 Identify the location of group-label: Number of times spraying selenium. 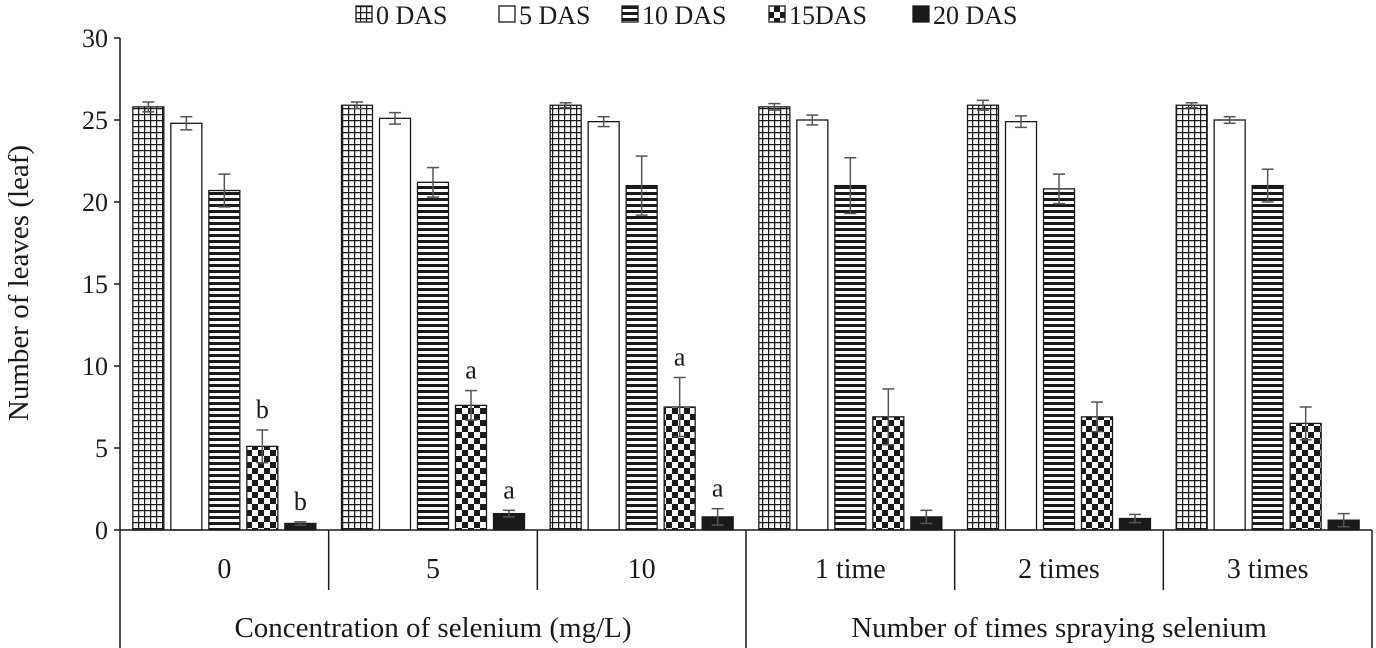
(1059, 628).